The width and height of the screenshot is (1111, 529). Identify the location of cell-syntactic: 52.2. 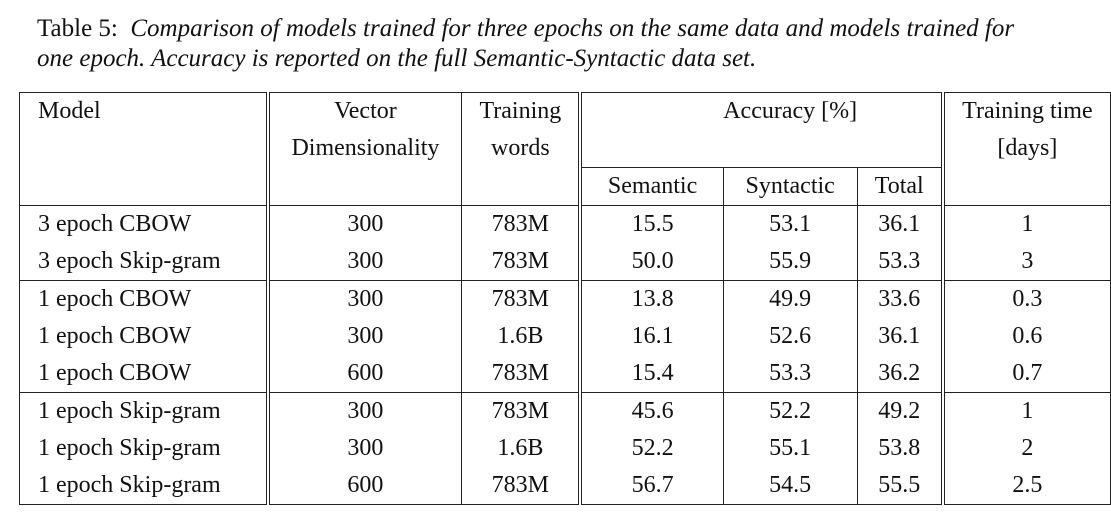
(790, 411).